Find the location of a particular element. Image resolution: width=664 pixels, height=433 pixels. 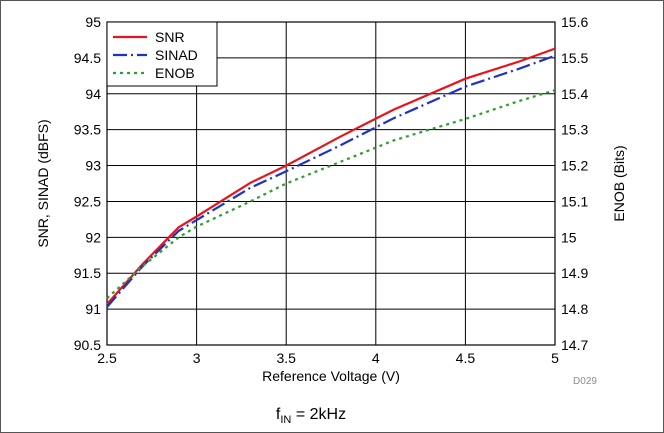

caption: fIN = 2kHz is located at coordinates (311, 416).